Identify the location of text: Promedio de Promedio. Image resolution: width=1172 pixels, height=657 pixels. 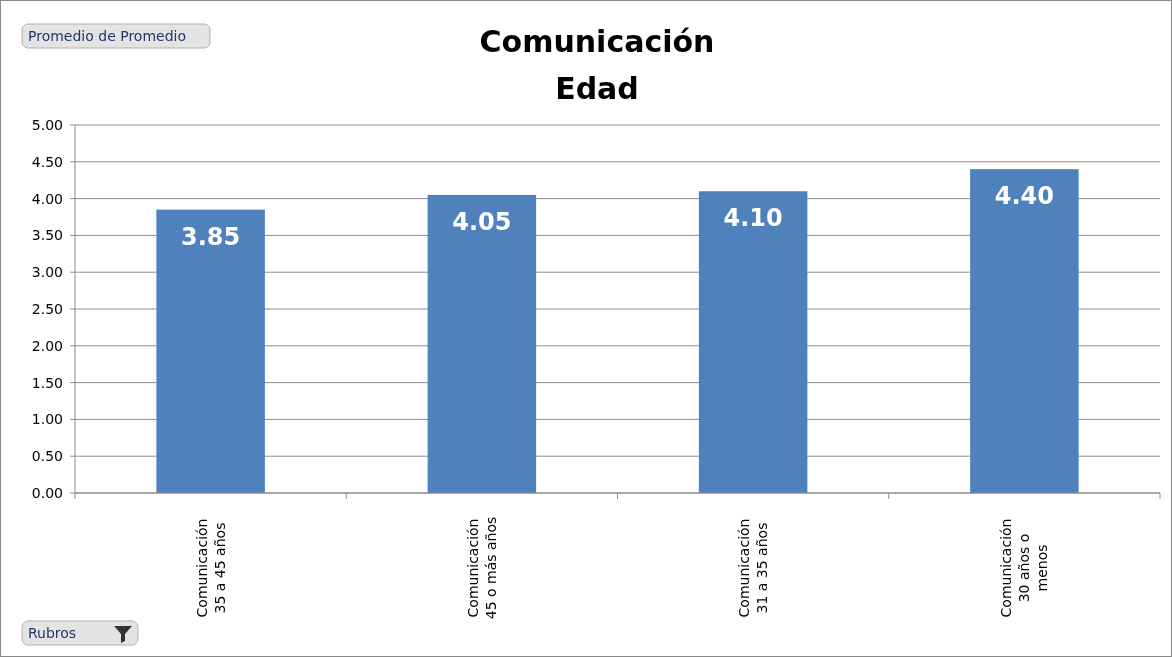
(107, 36).